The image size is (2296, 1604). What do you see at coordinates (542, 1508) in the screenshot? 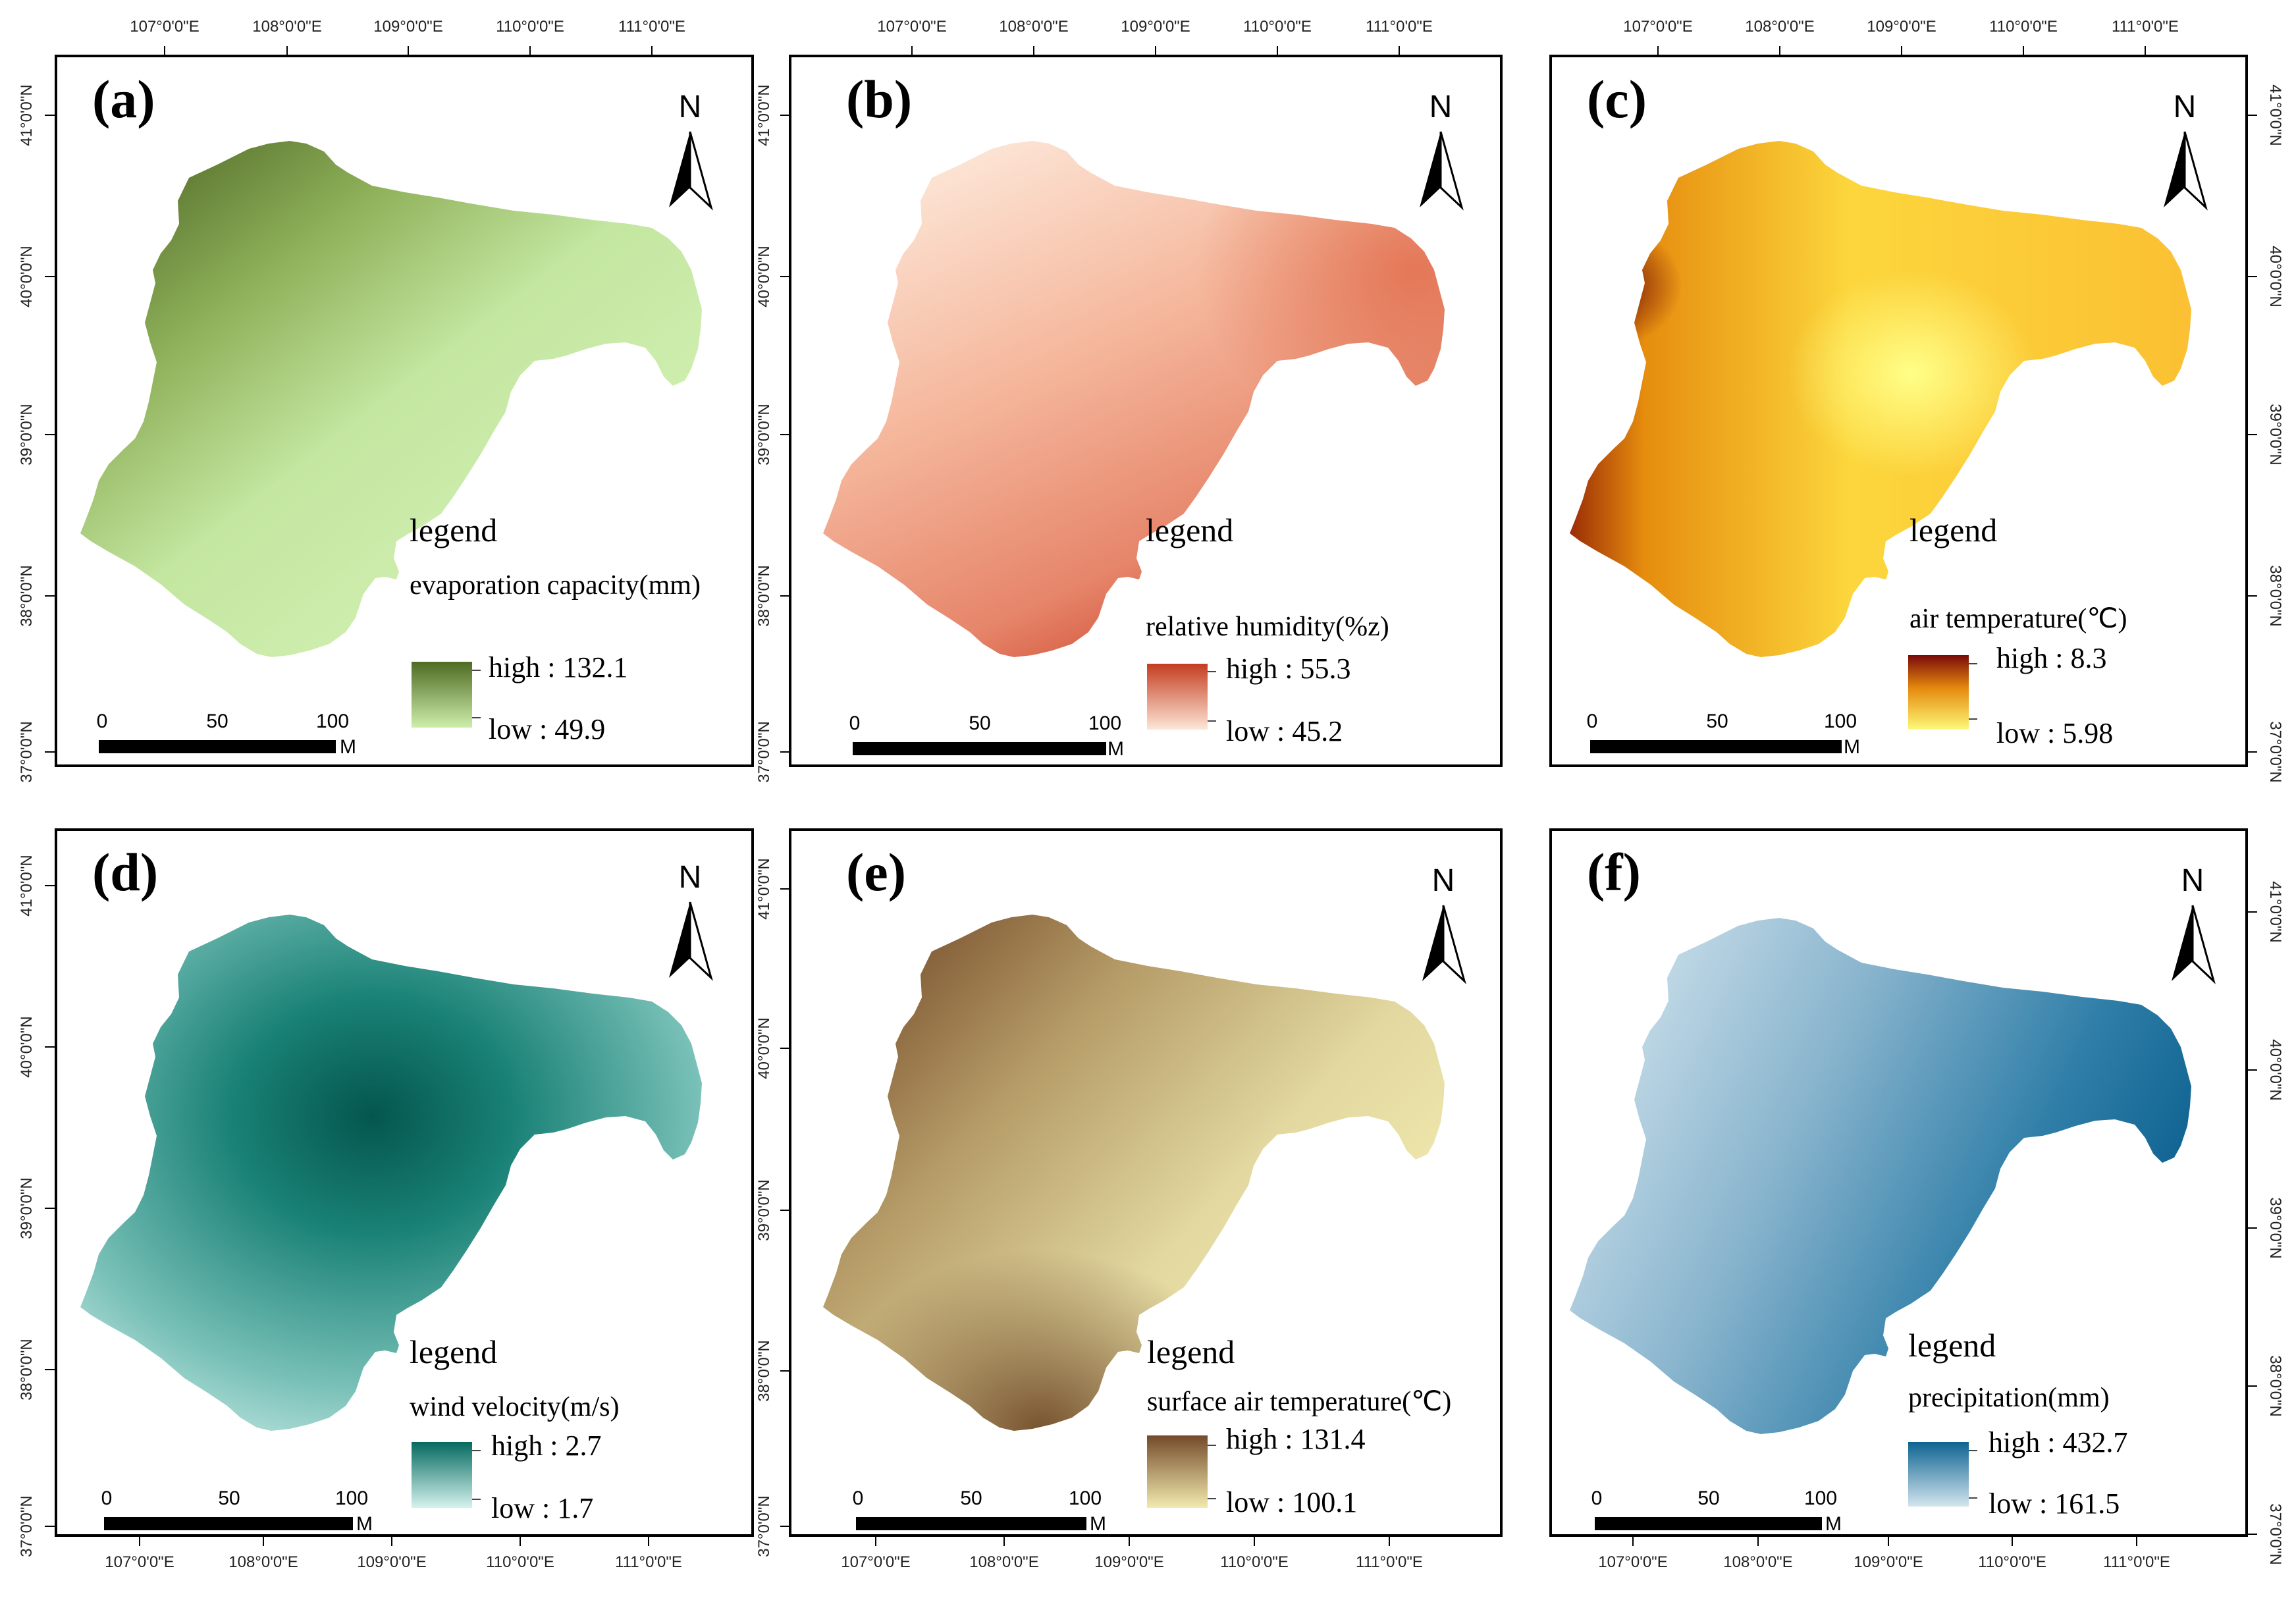
I see `legend-low: low : 1.7` at bounding box center [542, 1508].